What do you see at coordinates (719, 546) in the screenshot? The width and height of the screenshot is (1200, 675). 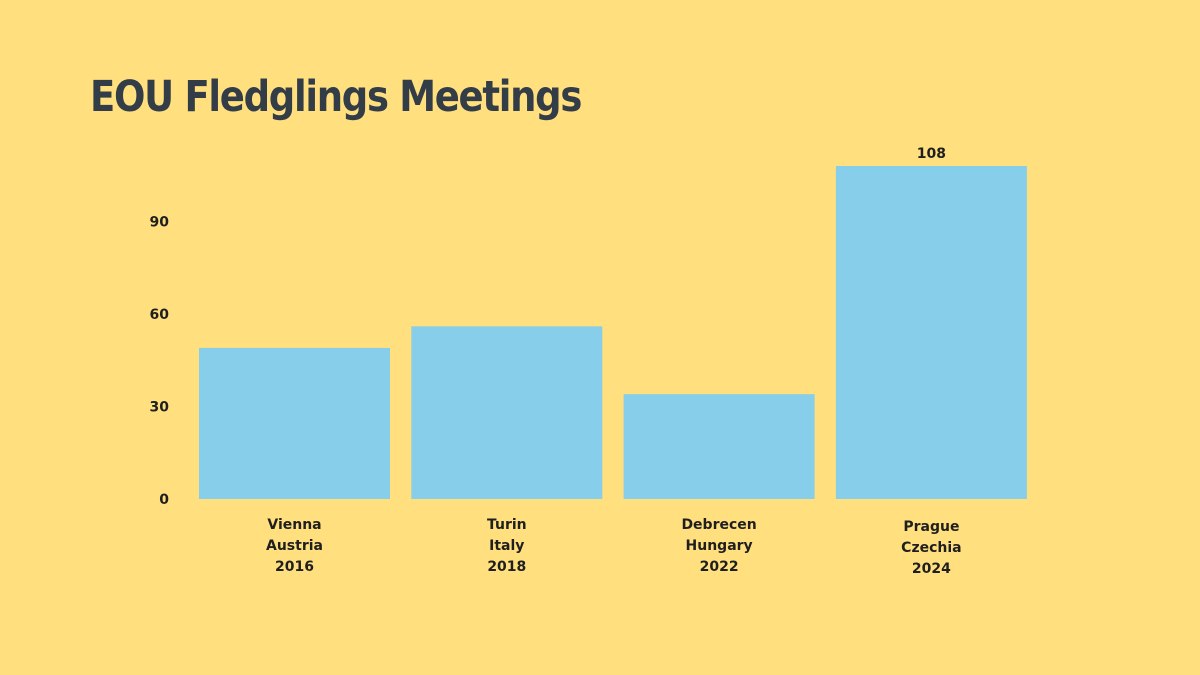 I see `x-tick-label: Hungary` at bounding box center [719, 546].